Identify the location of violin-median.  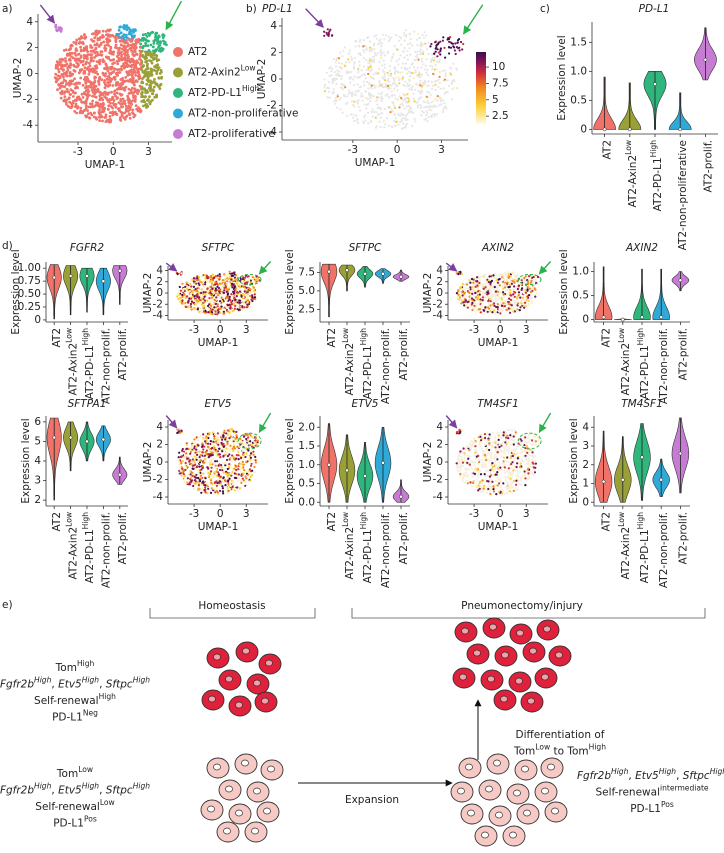
(680, 129).